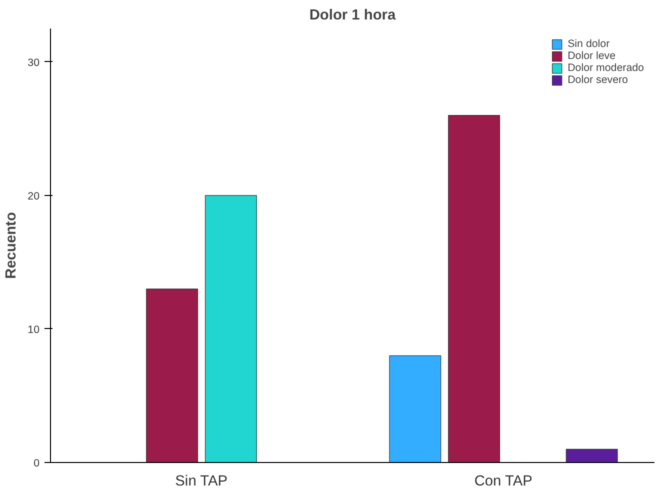 The width and height of the screenshot is (664, 492). What do you see at coordinates (37, 464) in the screenshot?
I see `y-tick-label: 0` at bounding box center [37, 464].